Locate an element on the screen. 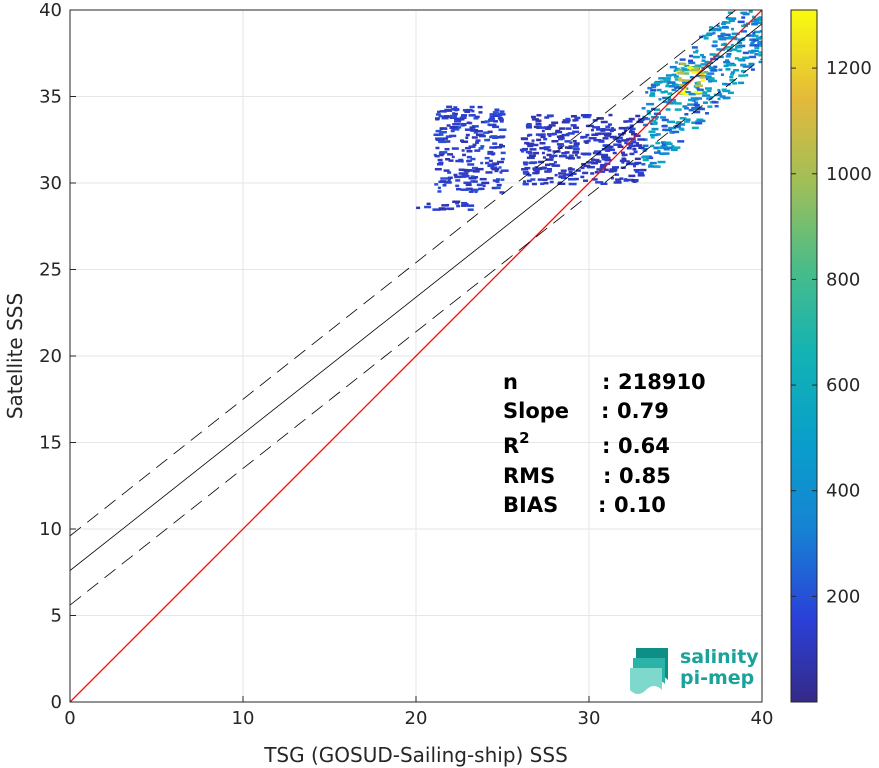  y-axis-ticks: 0 5 10 15 20 25 30 35 40 is located at coordinates (57, 356).